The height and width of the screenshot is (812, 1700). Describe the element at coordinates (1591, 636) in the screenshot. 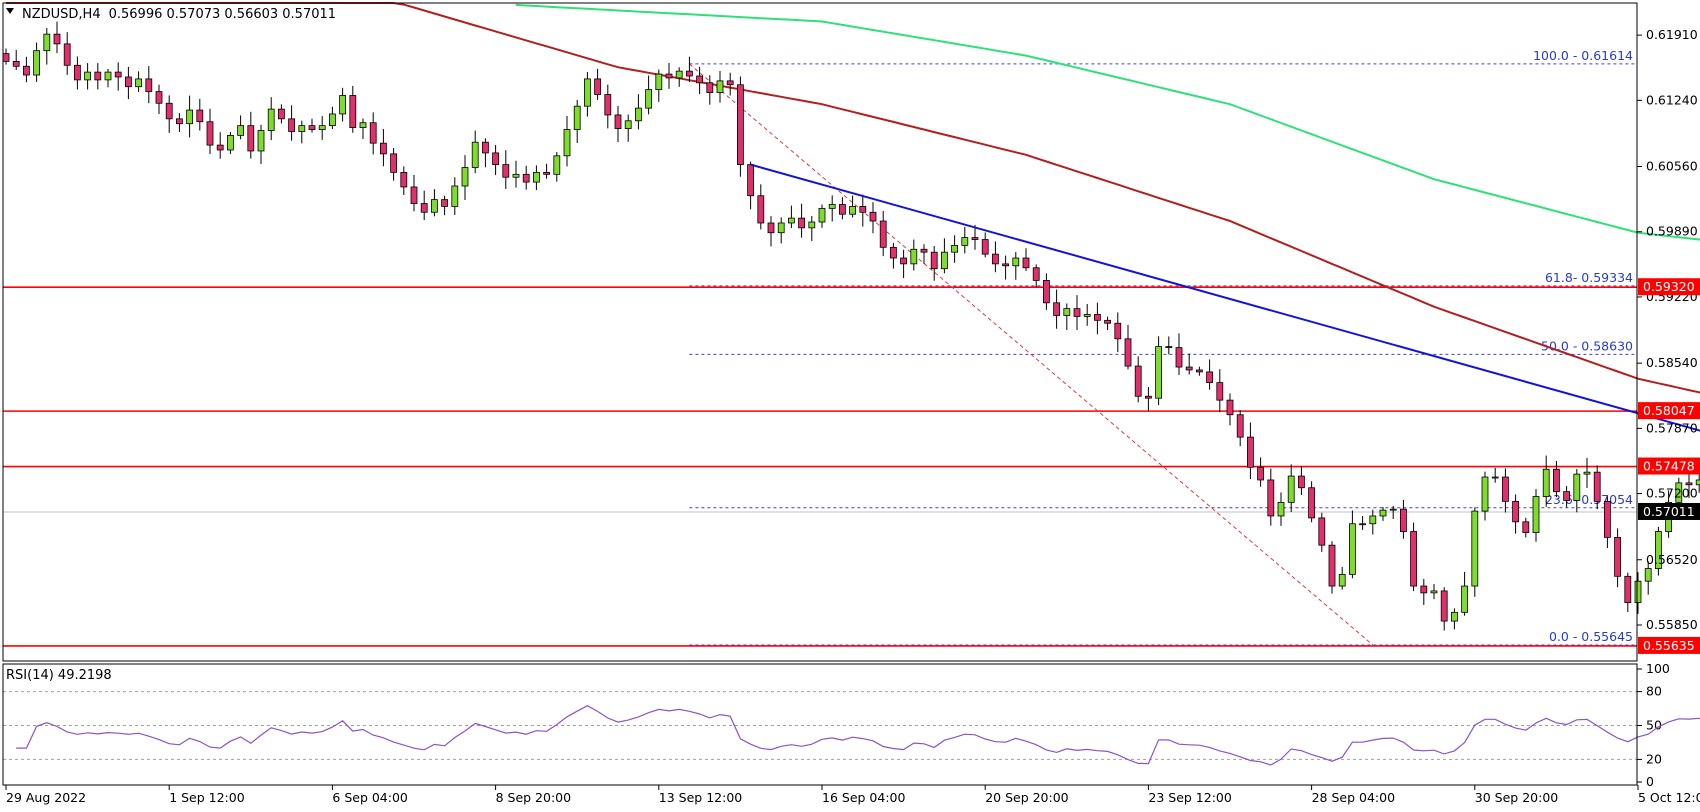

I see `fib-level-label: 0.0 - 0.55645` at that location.